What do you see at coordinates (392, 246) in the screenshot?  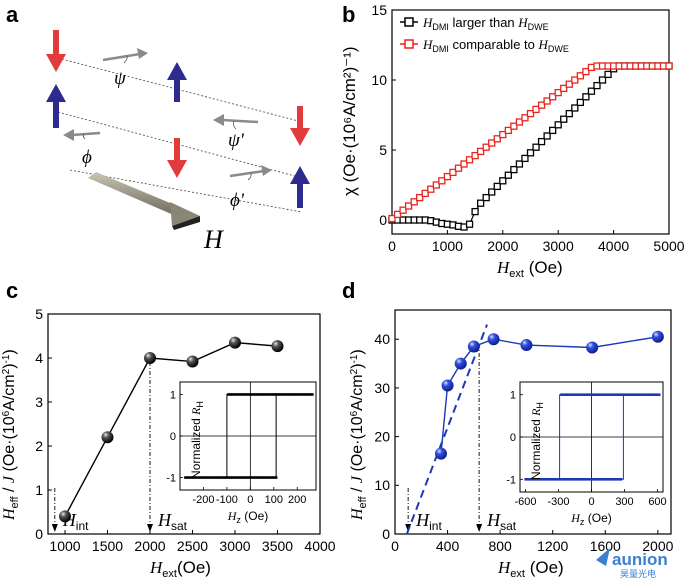 I see `x-tick-label: 0` at bounding box center [392, 246].